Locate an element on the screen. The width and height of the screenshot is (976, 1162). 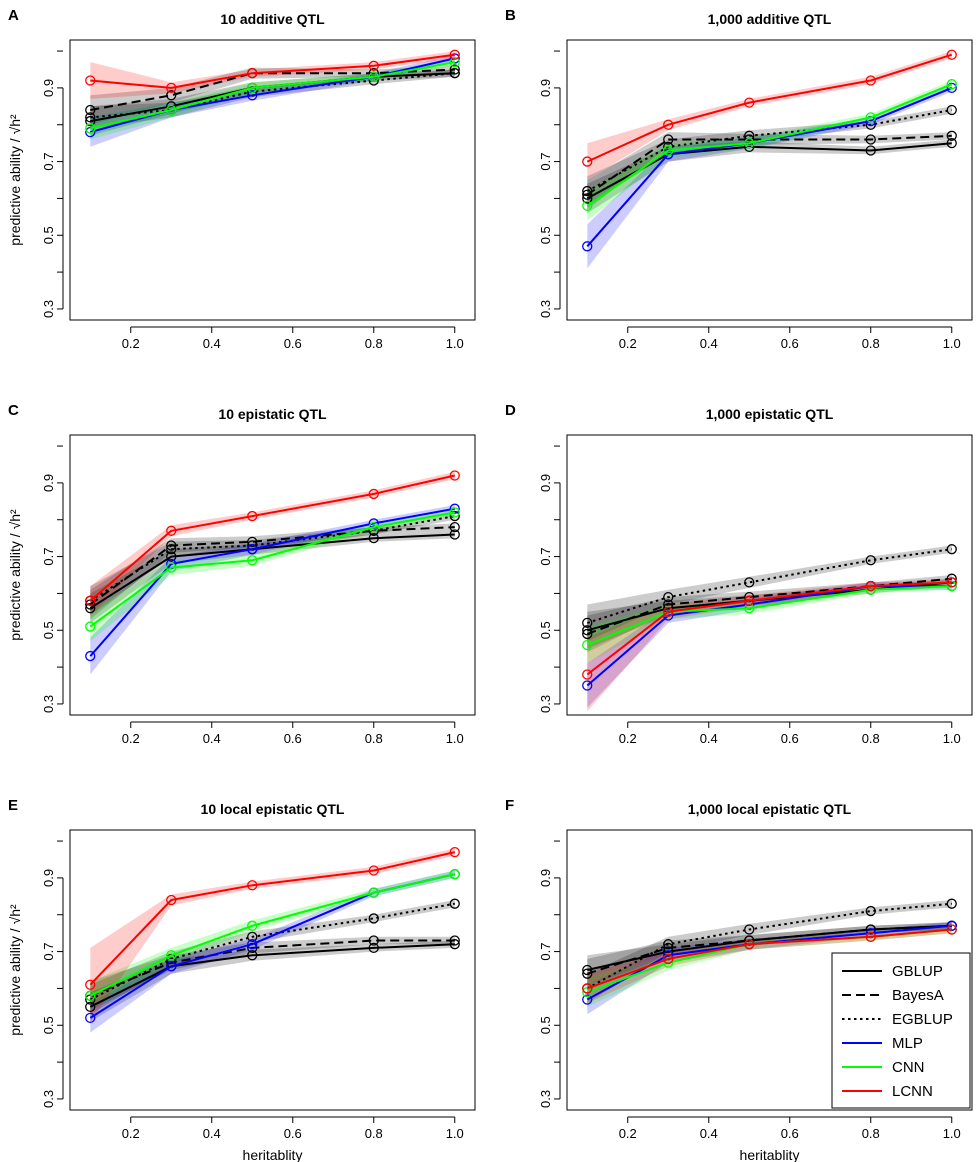
series-line-cnn is located at coordinates (272, 569).